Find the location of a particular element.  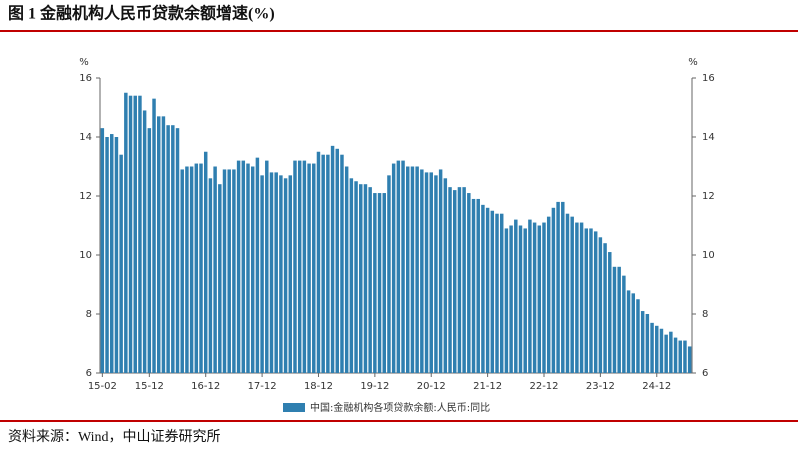

y2-tick-label: 10 is located at coordinates (708, 255).